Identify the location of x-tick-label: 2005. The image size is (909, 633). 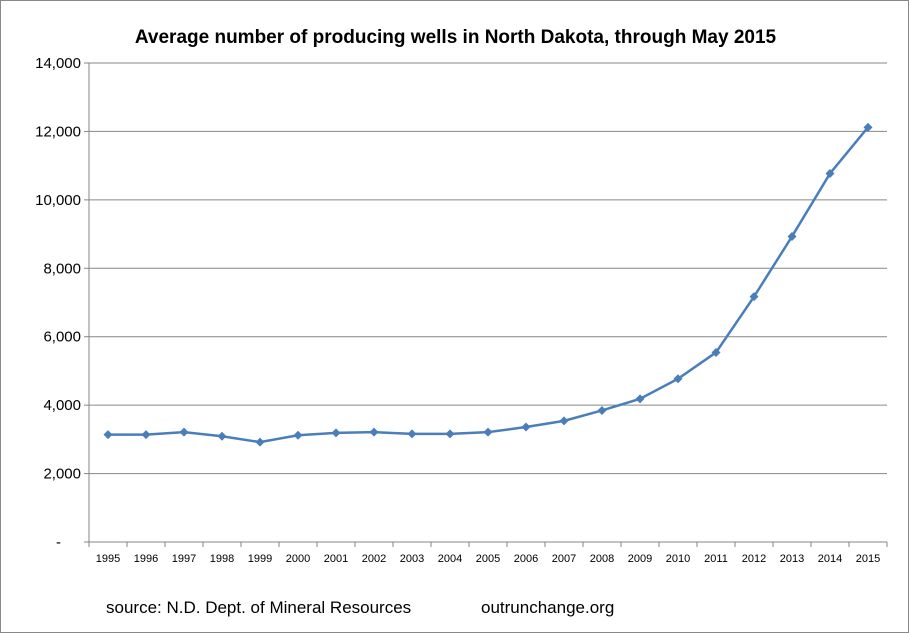
(488, 559).